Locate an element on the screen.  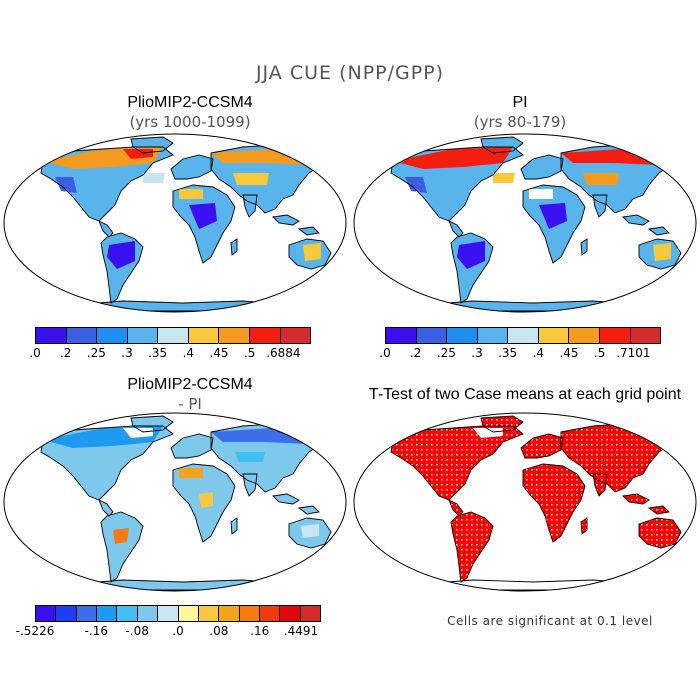
colorbar-plio is located at coordinates (173, 335).